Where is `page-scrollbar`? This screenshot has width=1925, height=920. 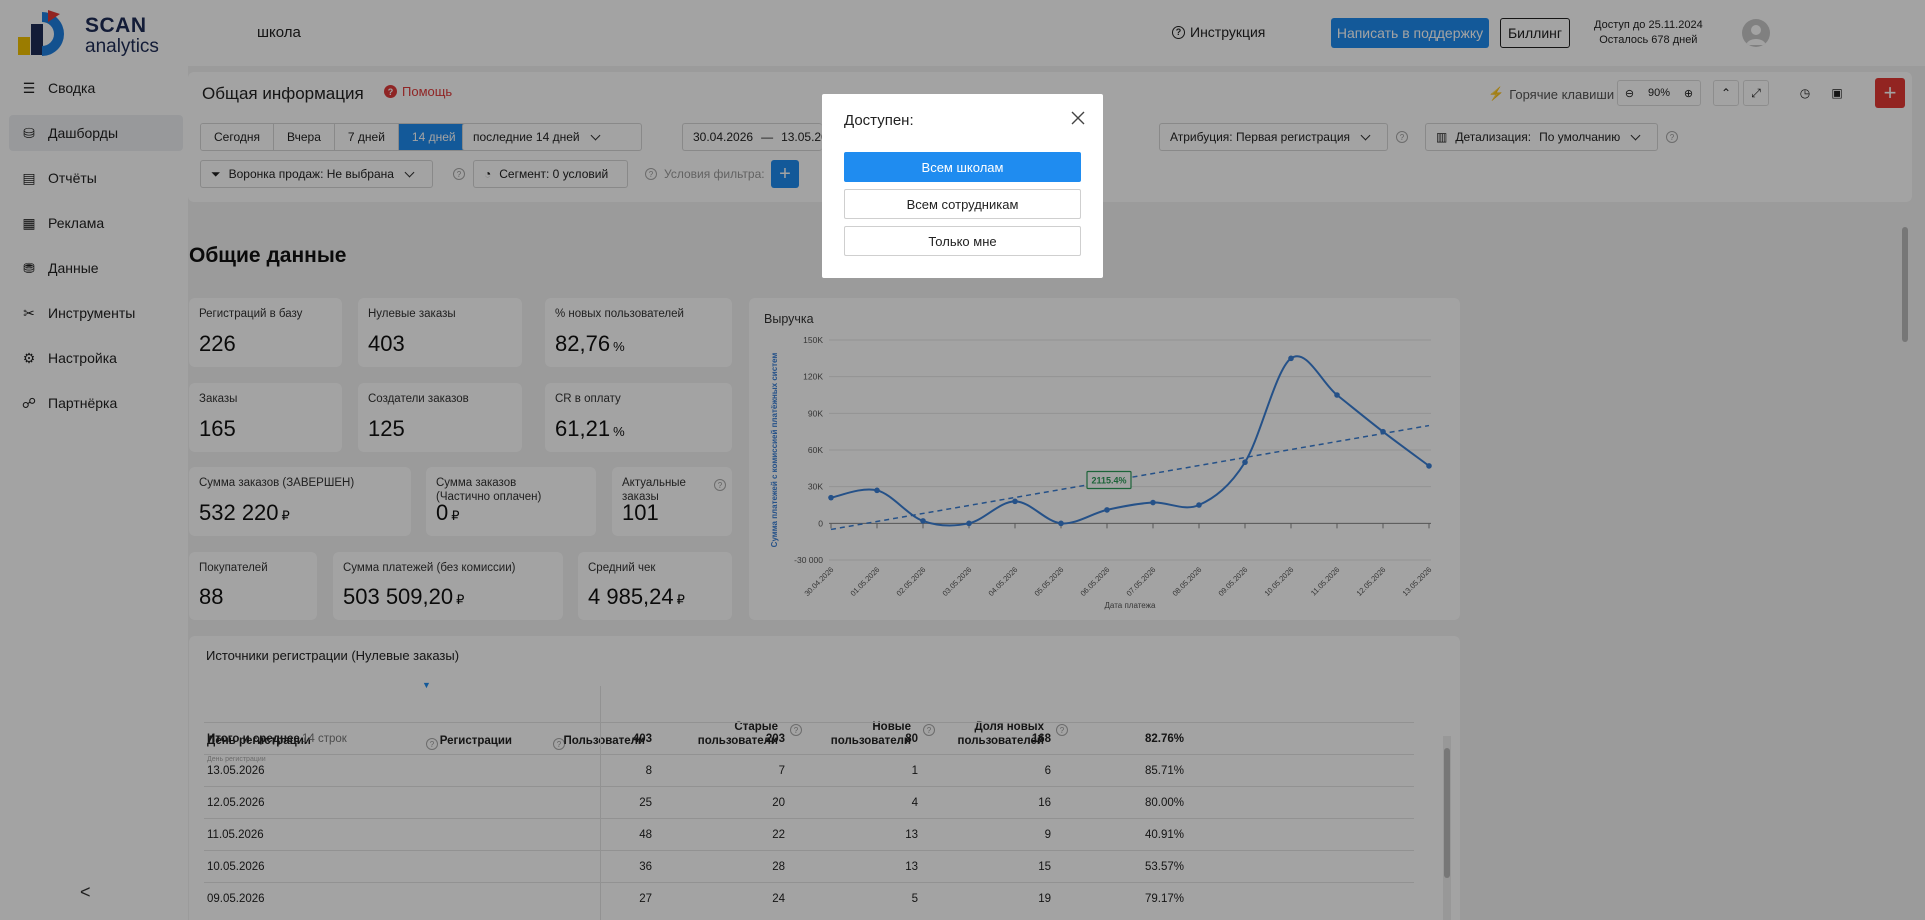 page-scrollbar is located at coordinates (1905, 566).